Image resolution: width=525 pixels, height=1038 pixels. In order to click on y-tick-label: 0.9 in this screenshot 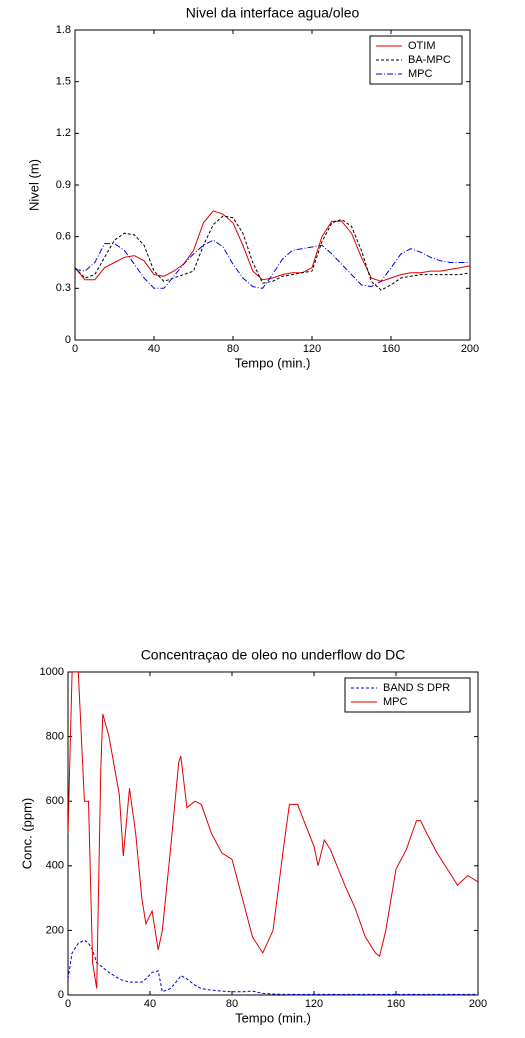, I will do `click(63, 185)`.